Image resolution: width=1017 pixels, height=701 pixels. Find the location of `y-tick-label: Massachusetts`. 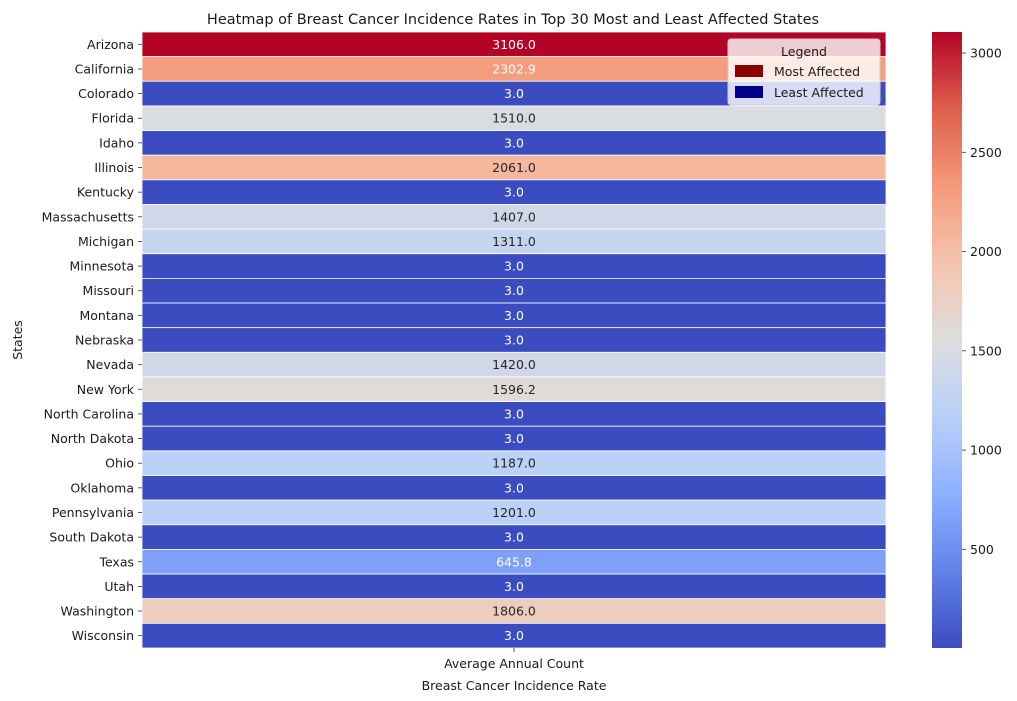

y-tick-label: Massachusetts is located at coordinates (88, 216).